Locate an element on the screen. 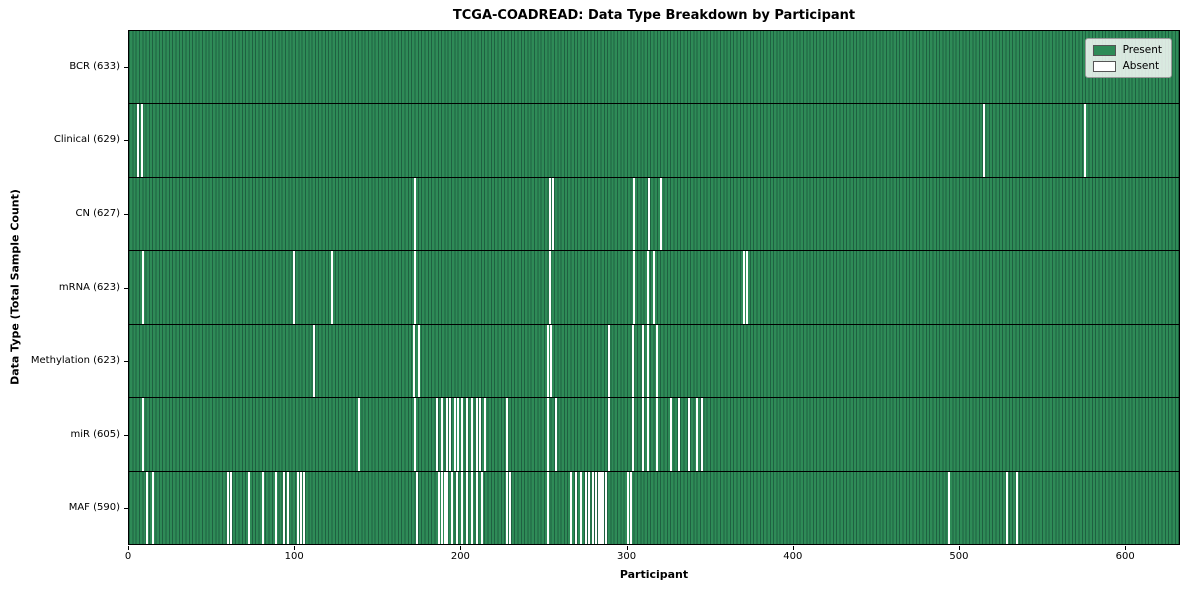  x-tick-label-0: 0 is located at coordinates (128, 556).